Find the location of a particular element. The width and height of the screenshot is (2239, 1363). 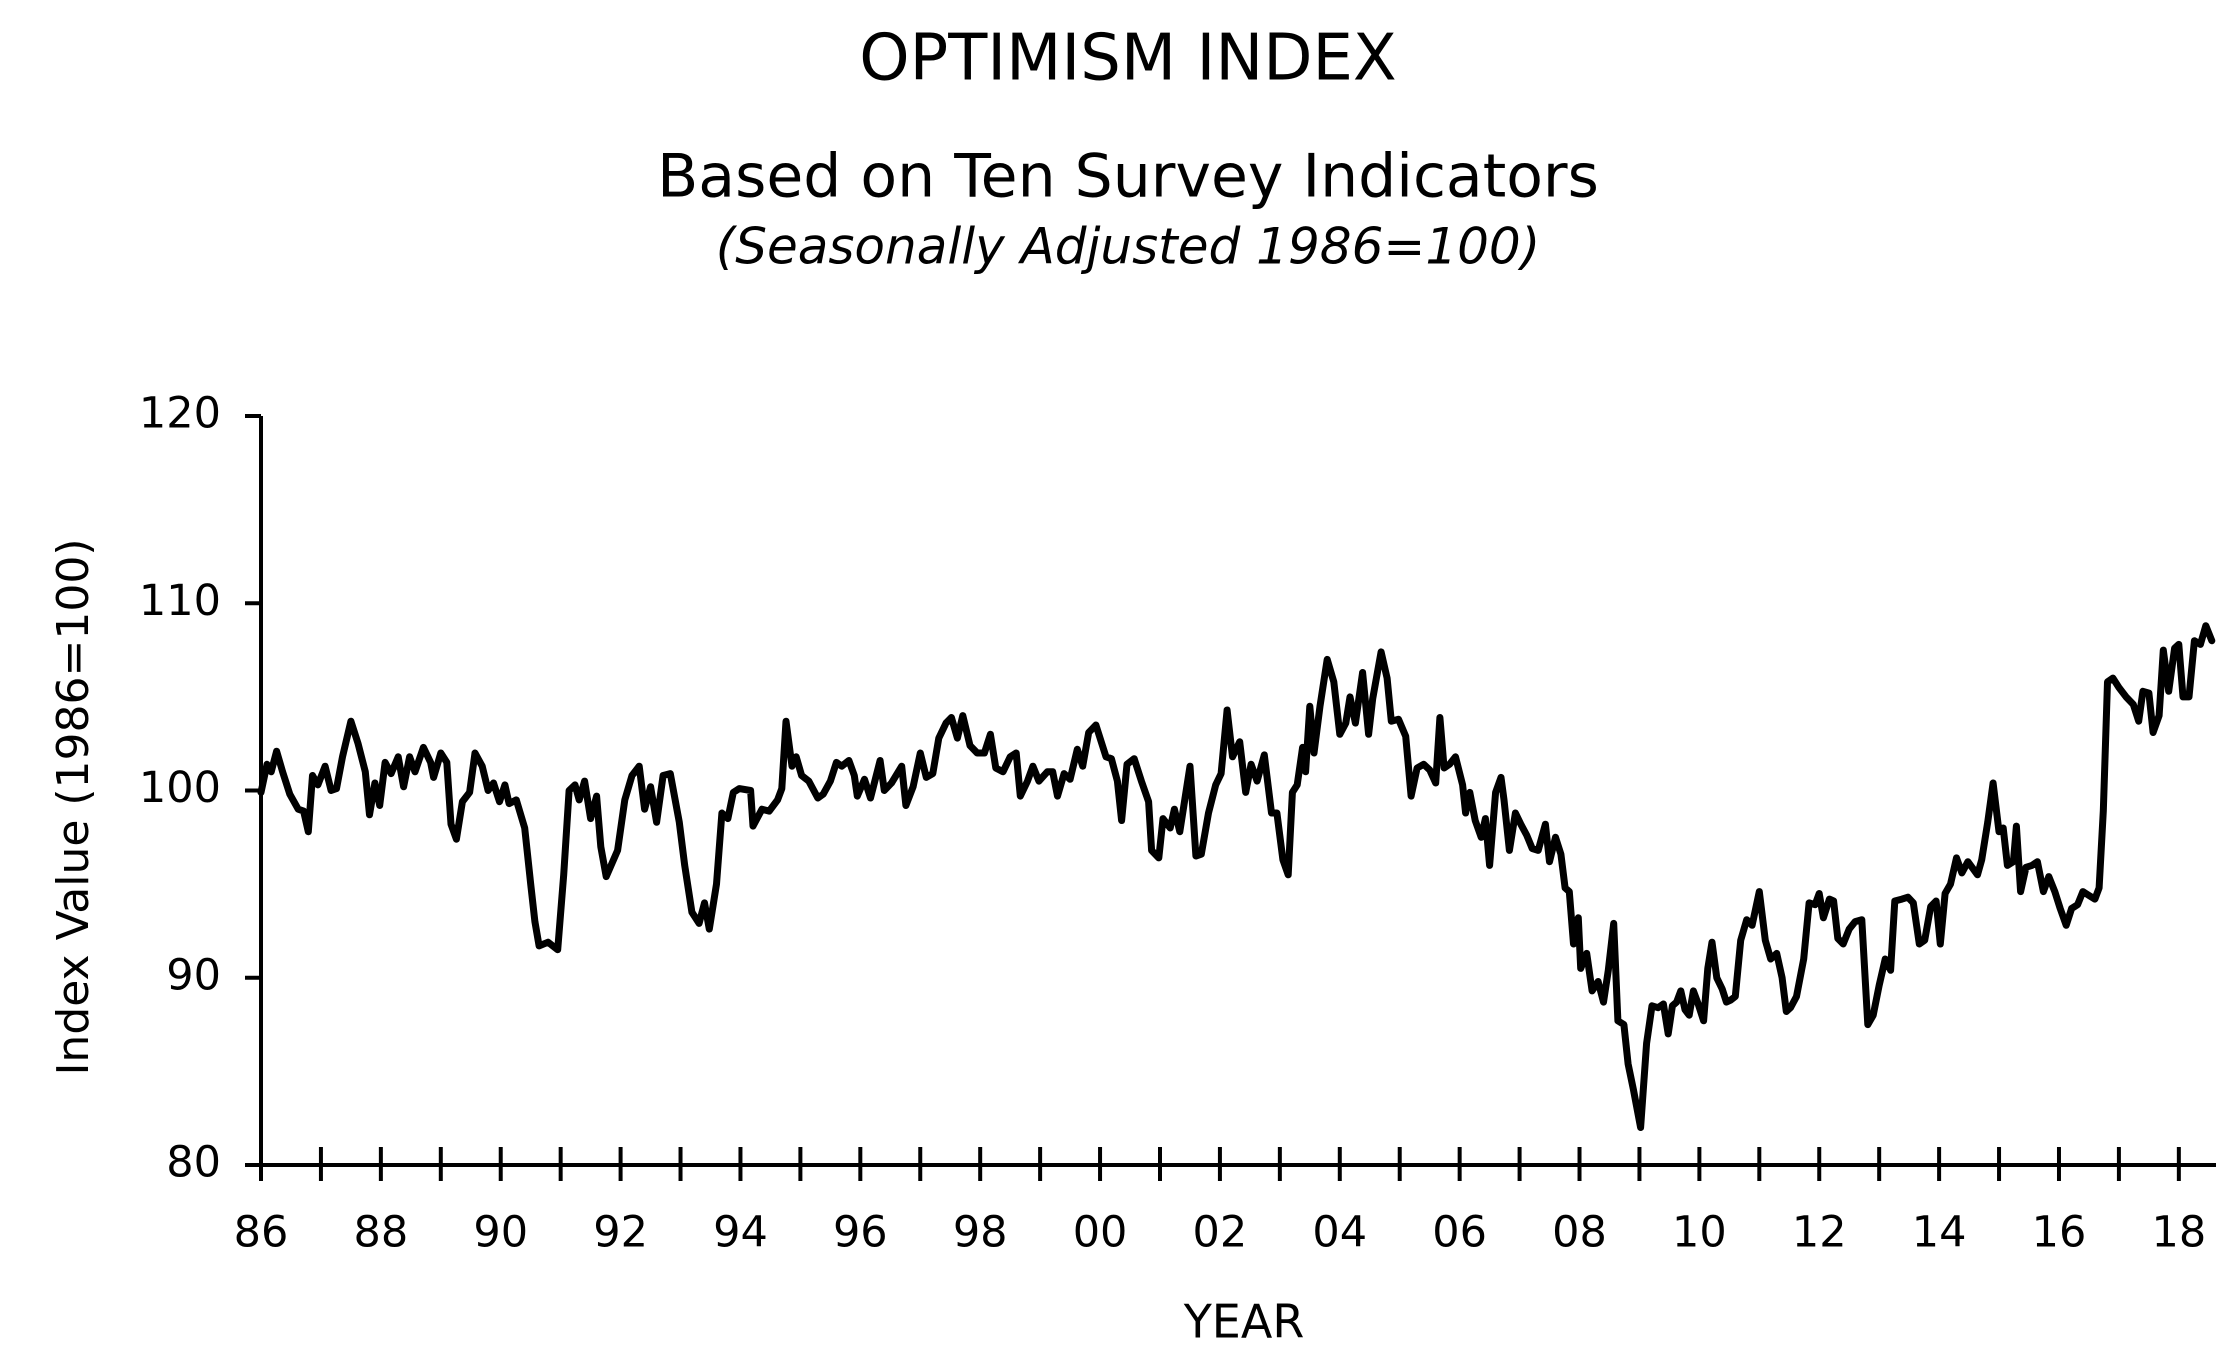

x-tick-label: 98 is located at coordinates (980, 1233).